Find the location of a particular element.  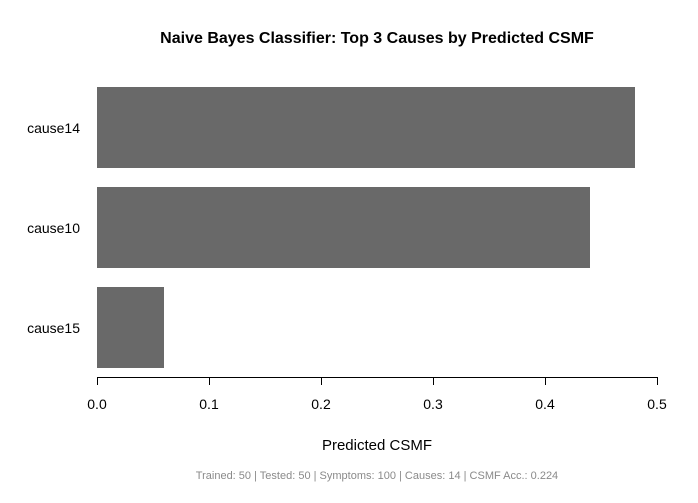

x-axis-label: Predicted CSMF is located at coordinates (377, 445).